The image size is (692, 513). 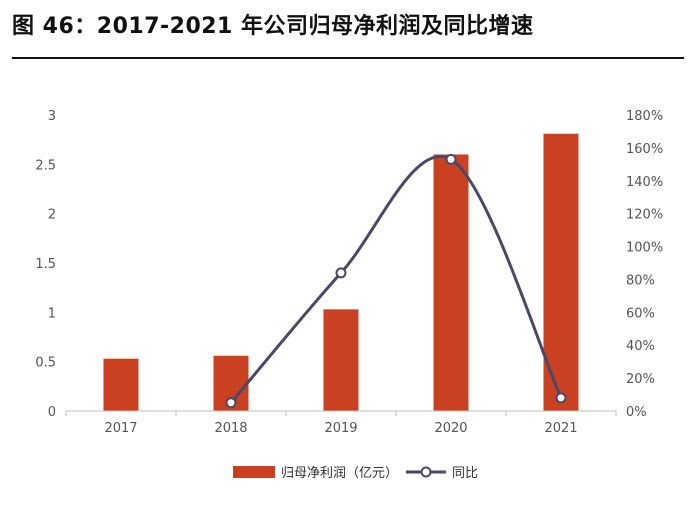 I want to click on right-tick-label: 20%, so click(x=640, y=379).